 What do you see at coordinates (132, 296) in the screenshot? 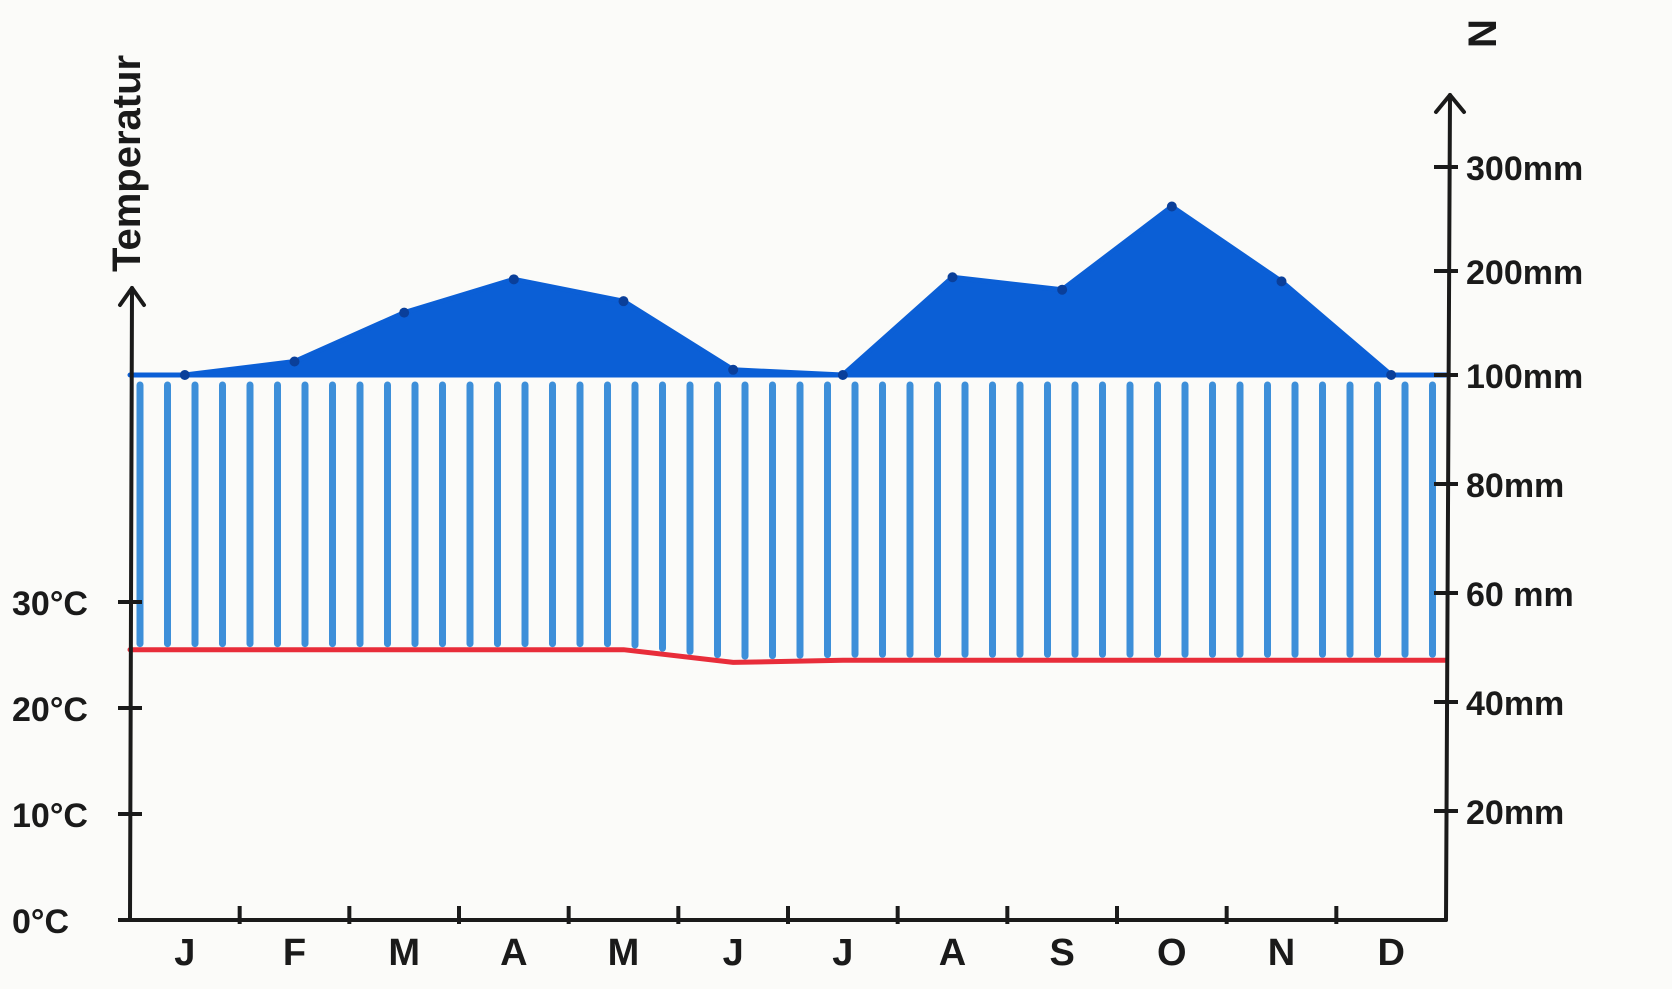
I see `left-axis-arrow` at bounding box center [132, 296].